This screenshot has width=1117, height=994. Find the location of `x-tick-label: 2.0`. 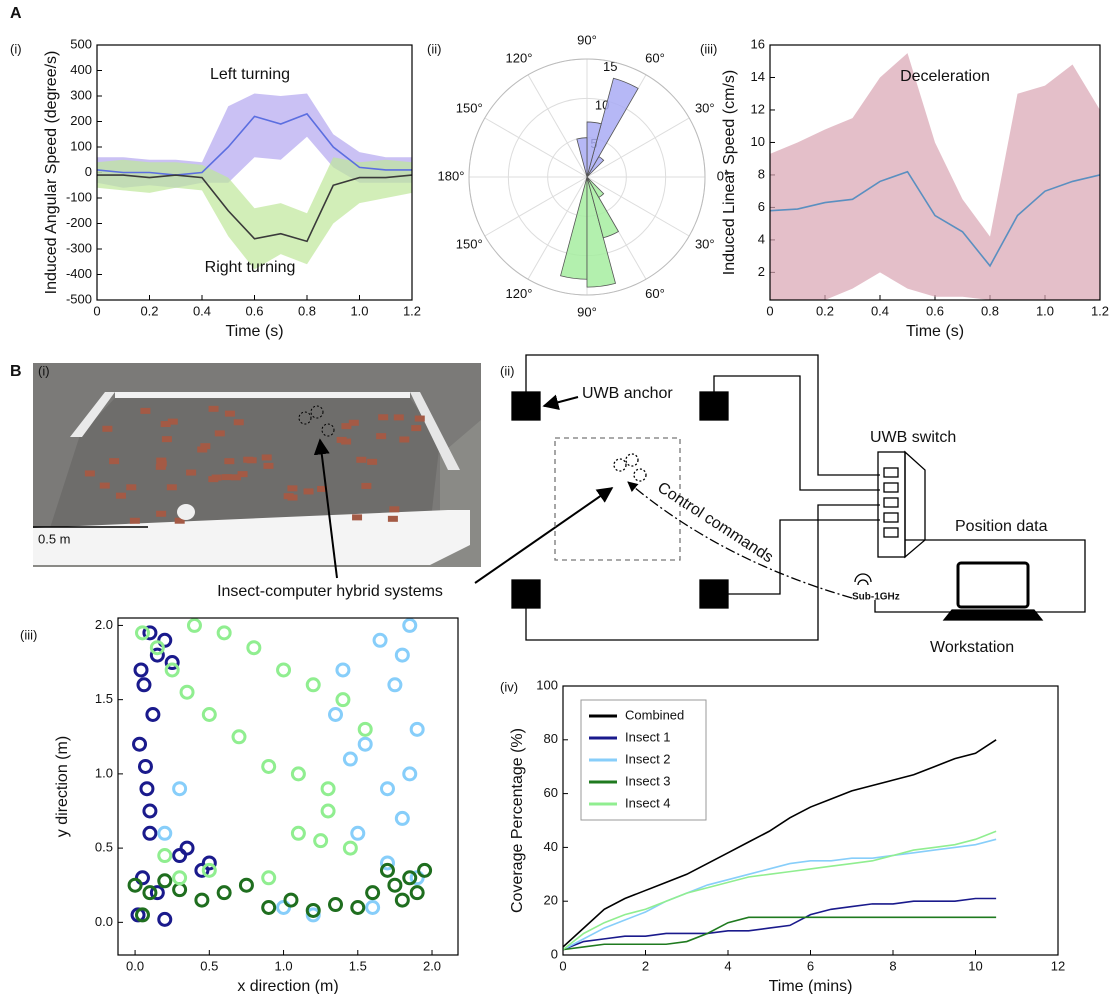

x-tick-label: 2.0 is located at coordinates (432, 965).